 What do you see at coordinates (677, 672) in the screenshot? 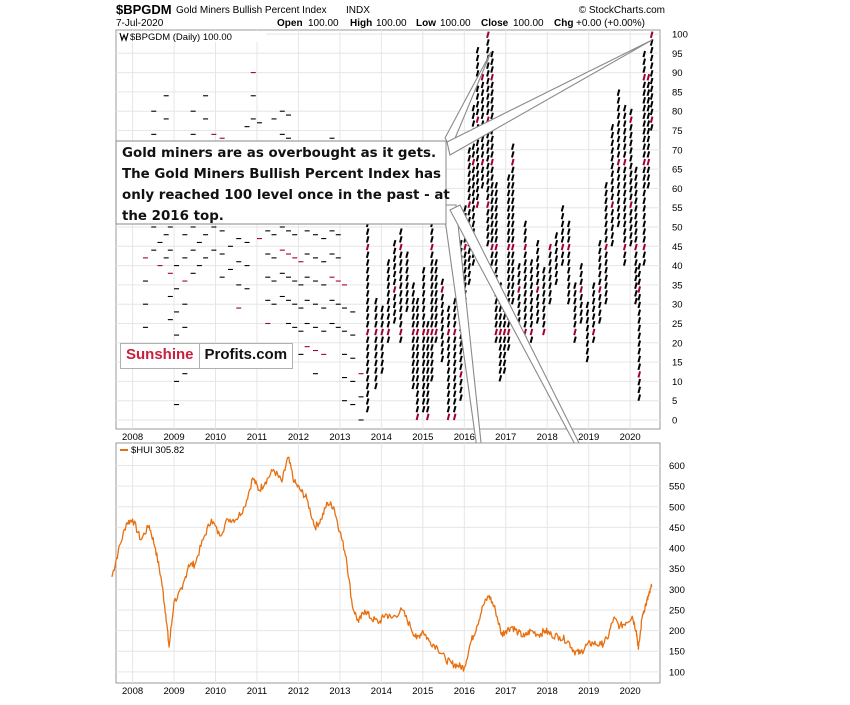
I see `hui-y-tick-label: 100` at bounding box center [677, 672].